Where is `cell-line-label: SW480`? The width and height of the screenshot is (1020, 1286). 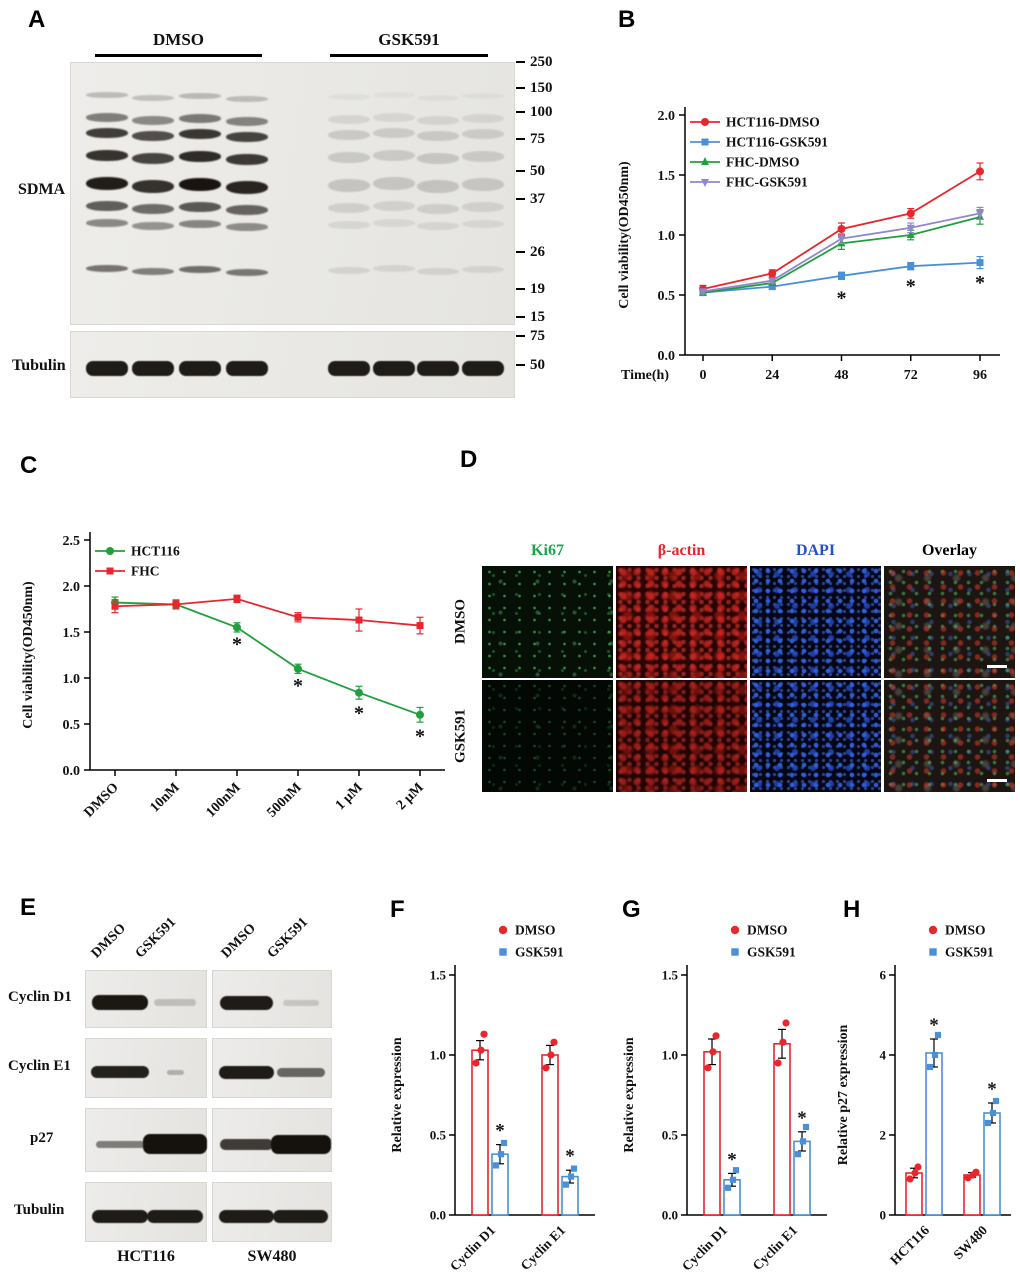
cell-line-label: SW480 is located at coordinates (272, 1256).